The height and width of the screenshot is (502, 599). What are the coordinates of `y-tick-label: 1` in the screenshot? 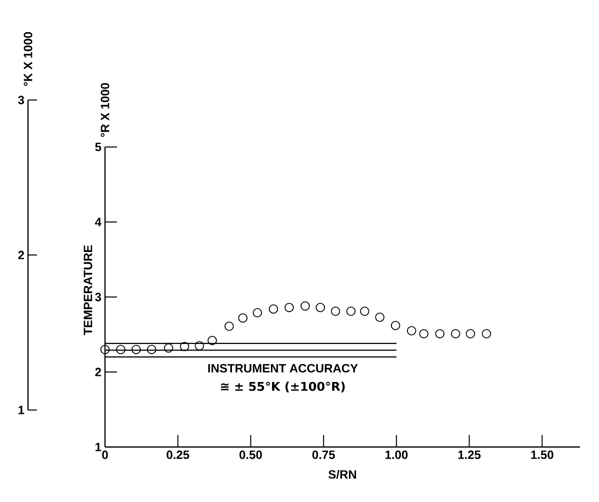 It's located at (99, 447).